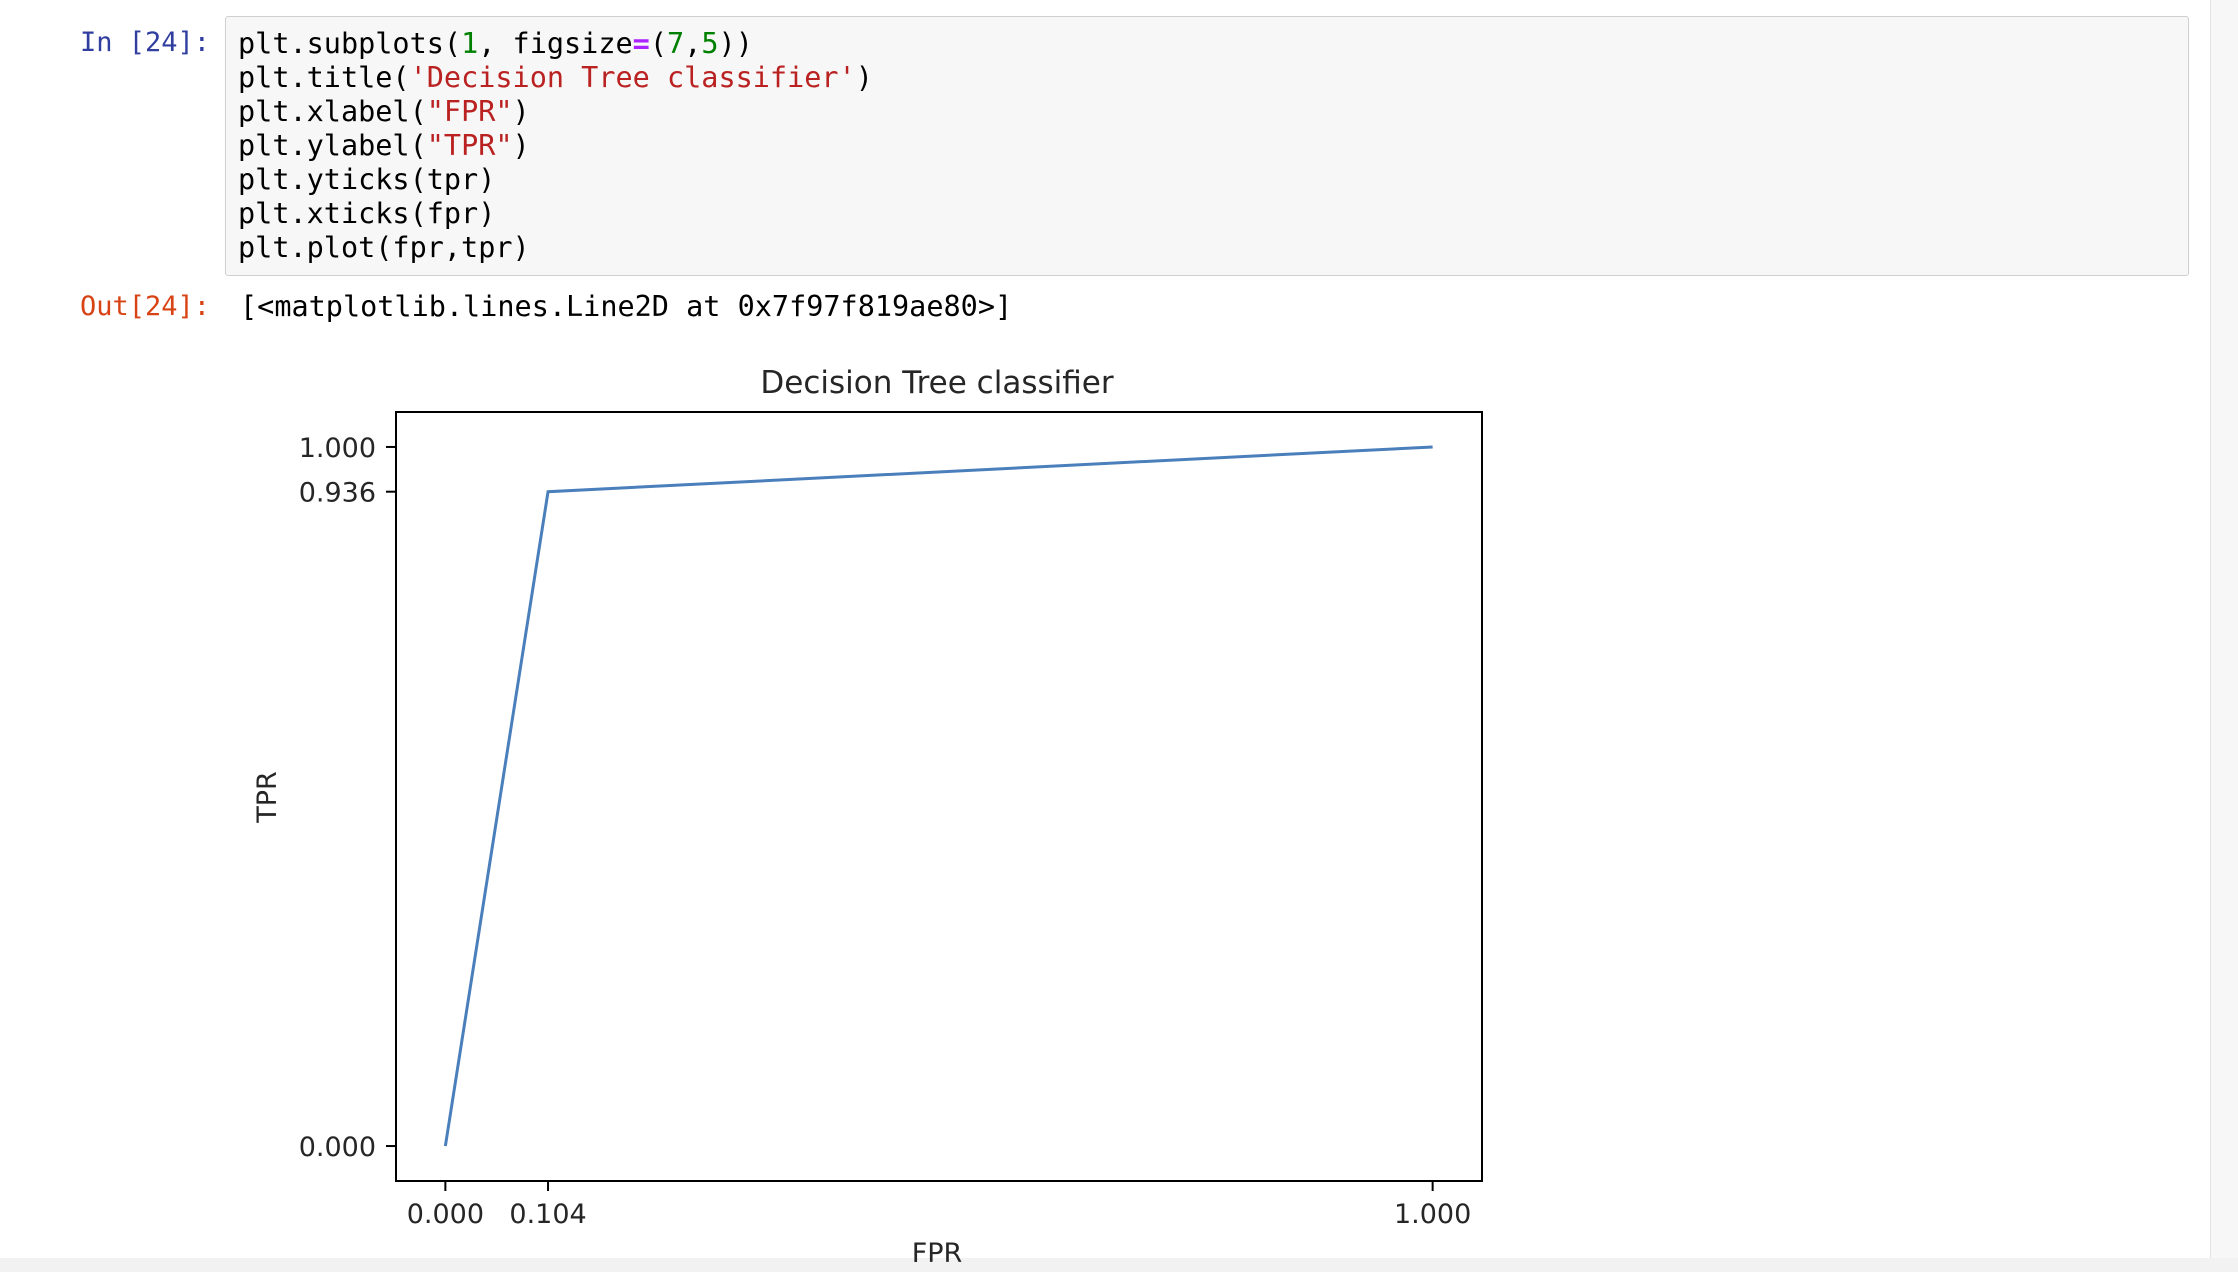 This screenshot has height=1272, width=2238. Describe the element at coordinates (384, 145) in the screenshot. I see `code-line-4: plt.ylabel("TPR")` at that location.